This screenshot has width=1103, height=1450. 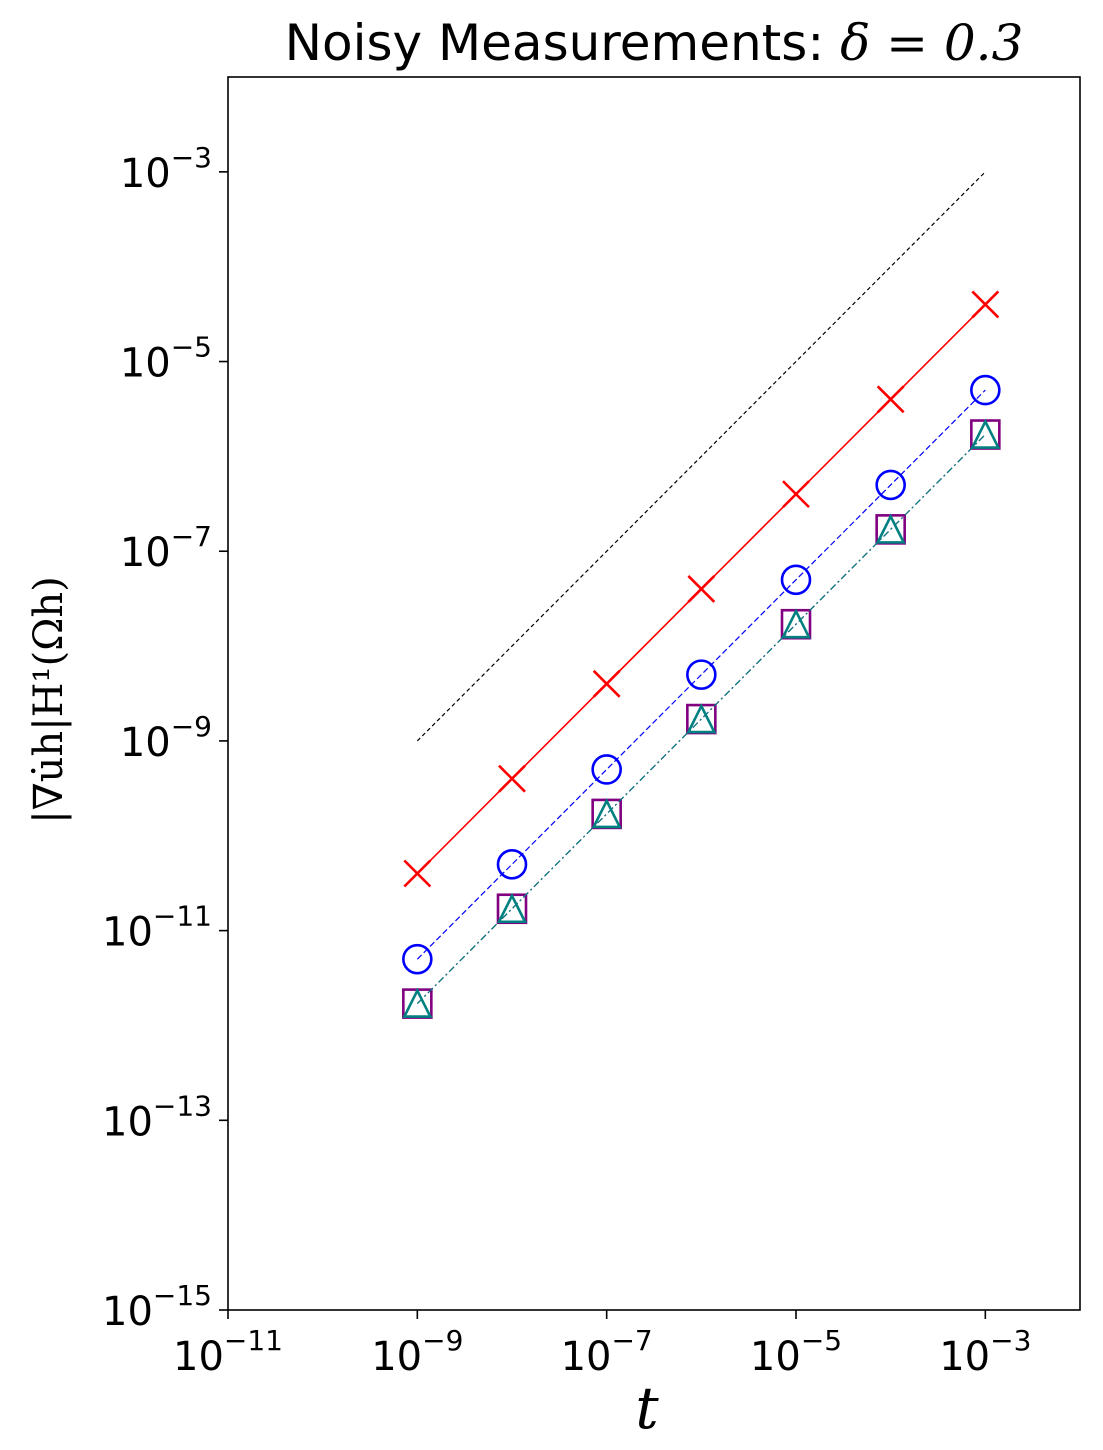 What do you see at coordinates (191, 157) in the screenshot?
I see `y-tick-label-exponent: −3` at bounding box center [191, 157].